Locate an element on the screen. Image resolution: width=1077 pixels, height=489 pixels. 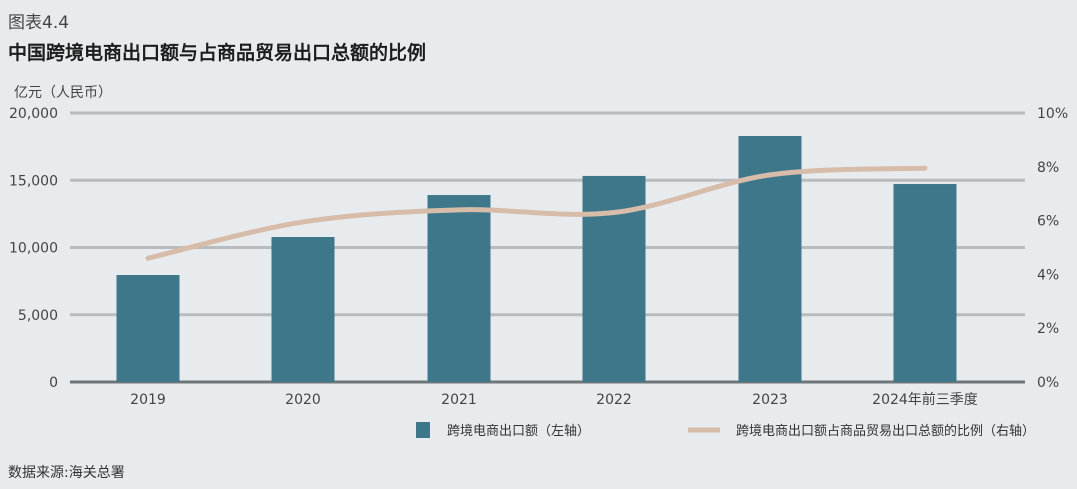
right-tick-label: 4% is located at coordinates (1048, 275).